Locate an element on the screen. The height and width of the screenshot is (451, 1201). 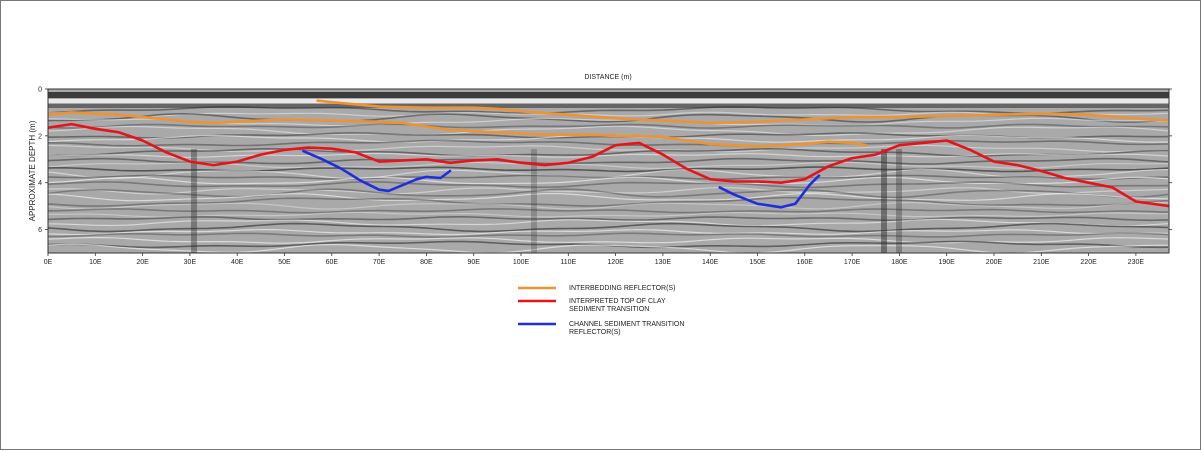
x-tick-label: 220E is located at coordinates (1088, 262).